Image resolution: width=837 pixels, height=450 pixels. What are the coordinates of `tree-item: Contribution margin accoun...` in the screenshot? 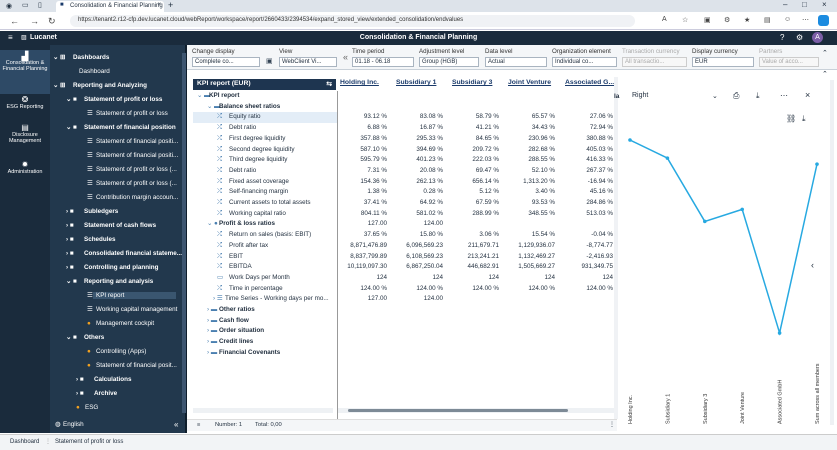 It's located at (137, 197).